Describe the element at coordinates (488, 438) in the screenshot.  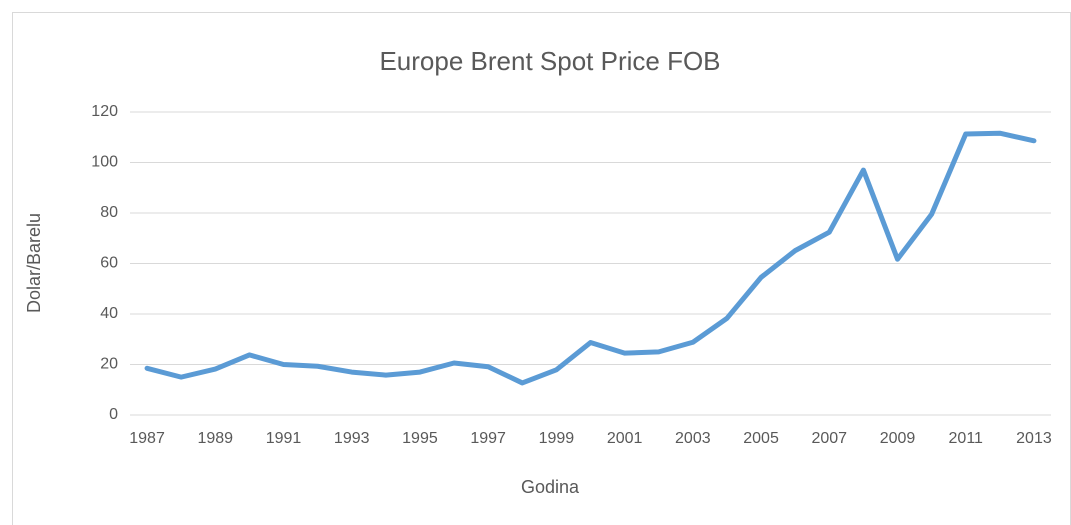
I see `x-tick-label: 1997` at that location.